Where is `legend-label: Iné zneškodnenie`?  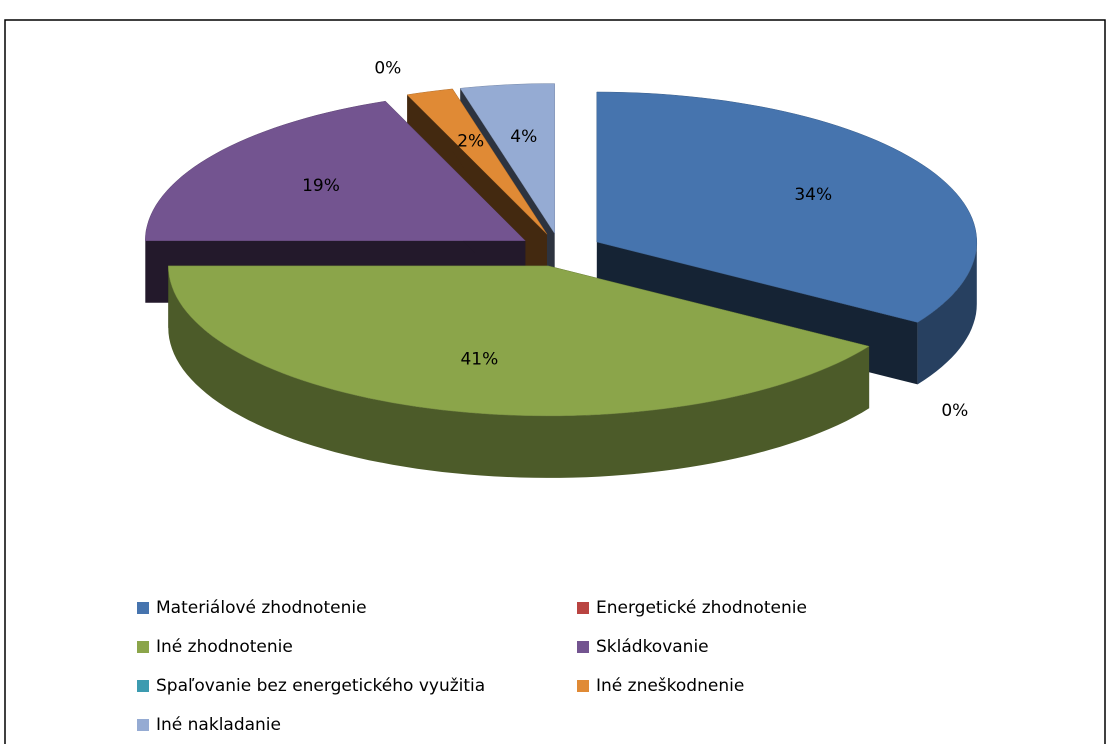 legend-label: Iné zneškodnenie is located at coordinates (670, 686).